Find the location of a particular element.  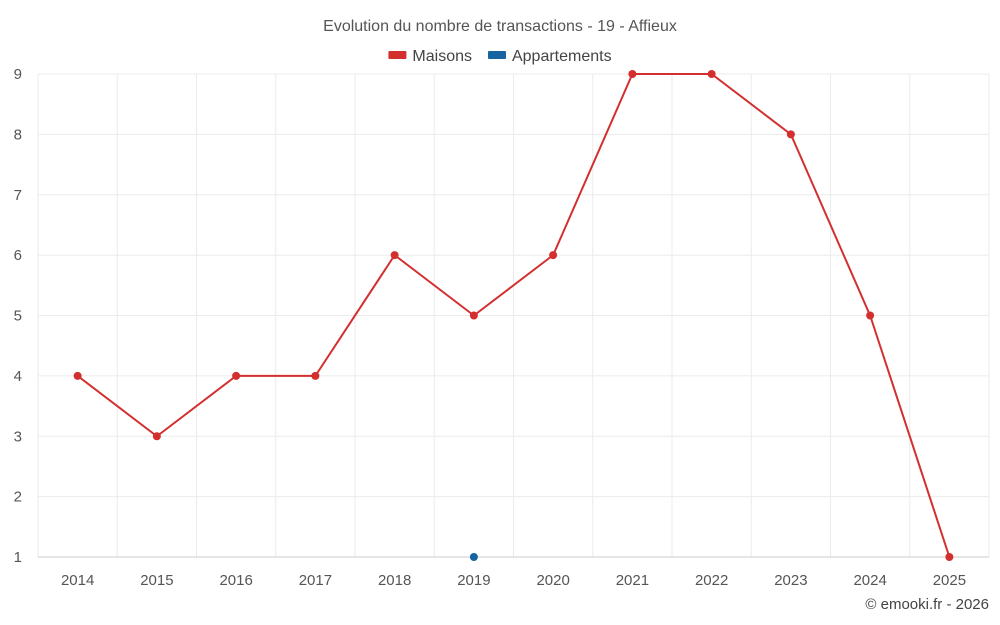

legend-label-appartements: Appartements is located at coordinates (562, 56).